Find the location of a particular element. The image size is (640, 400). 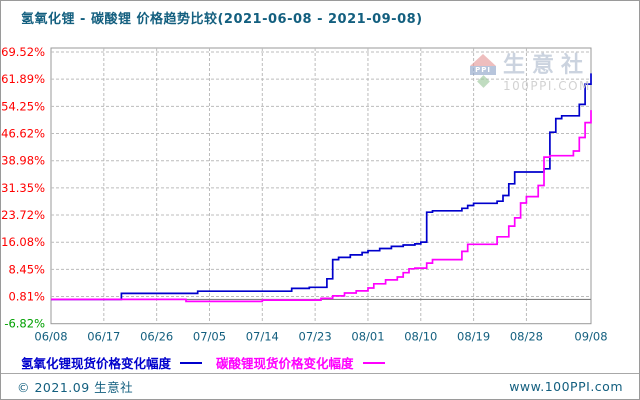

legend-item-carbonate: 碳酸锂现货价格变化幅度 is located at coordinates (300, 362).